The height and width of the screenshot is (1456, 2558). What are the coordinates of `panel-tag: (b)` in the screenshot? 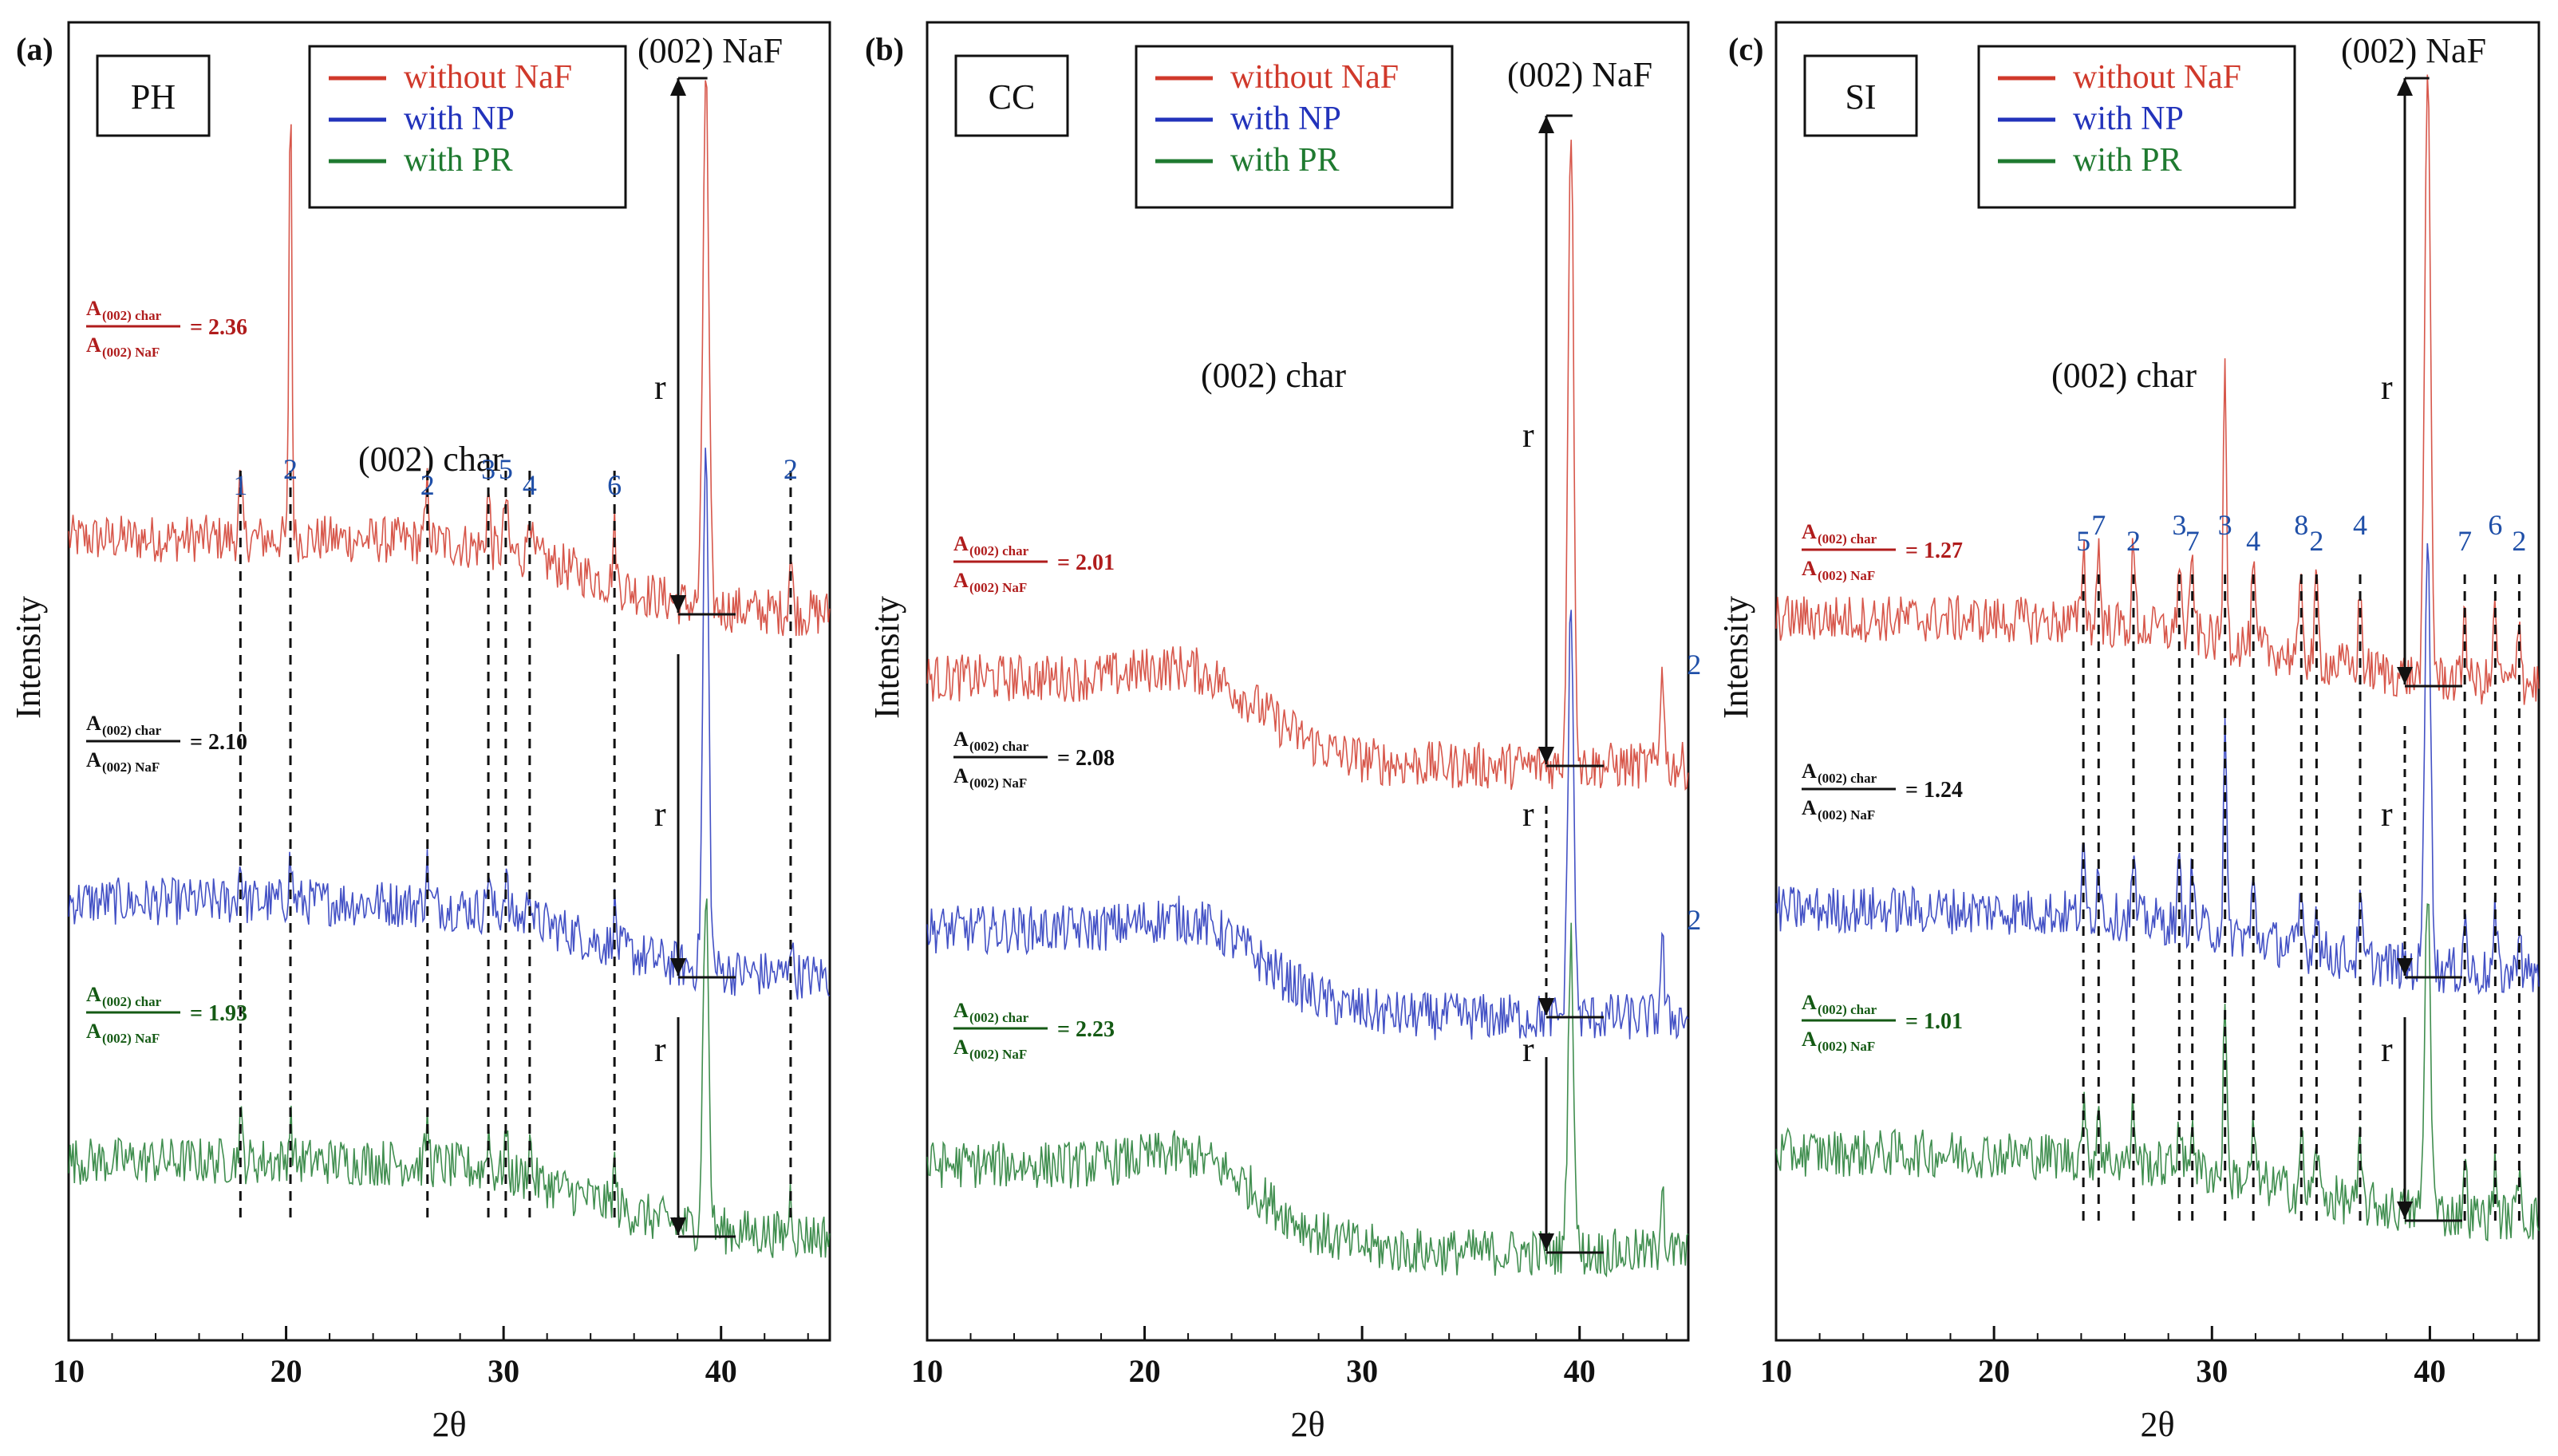 It's located at (884, 49).